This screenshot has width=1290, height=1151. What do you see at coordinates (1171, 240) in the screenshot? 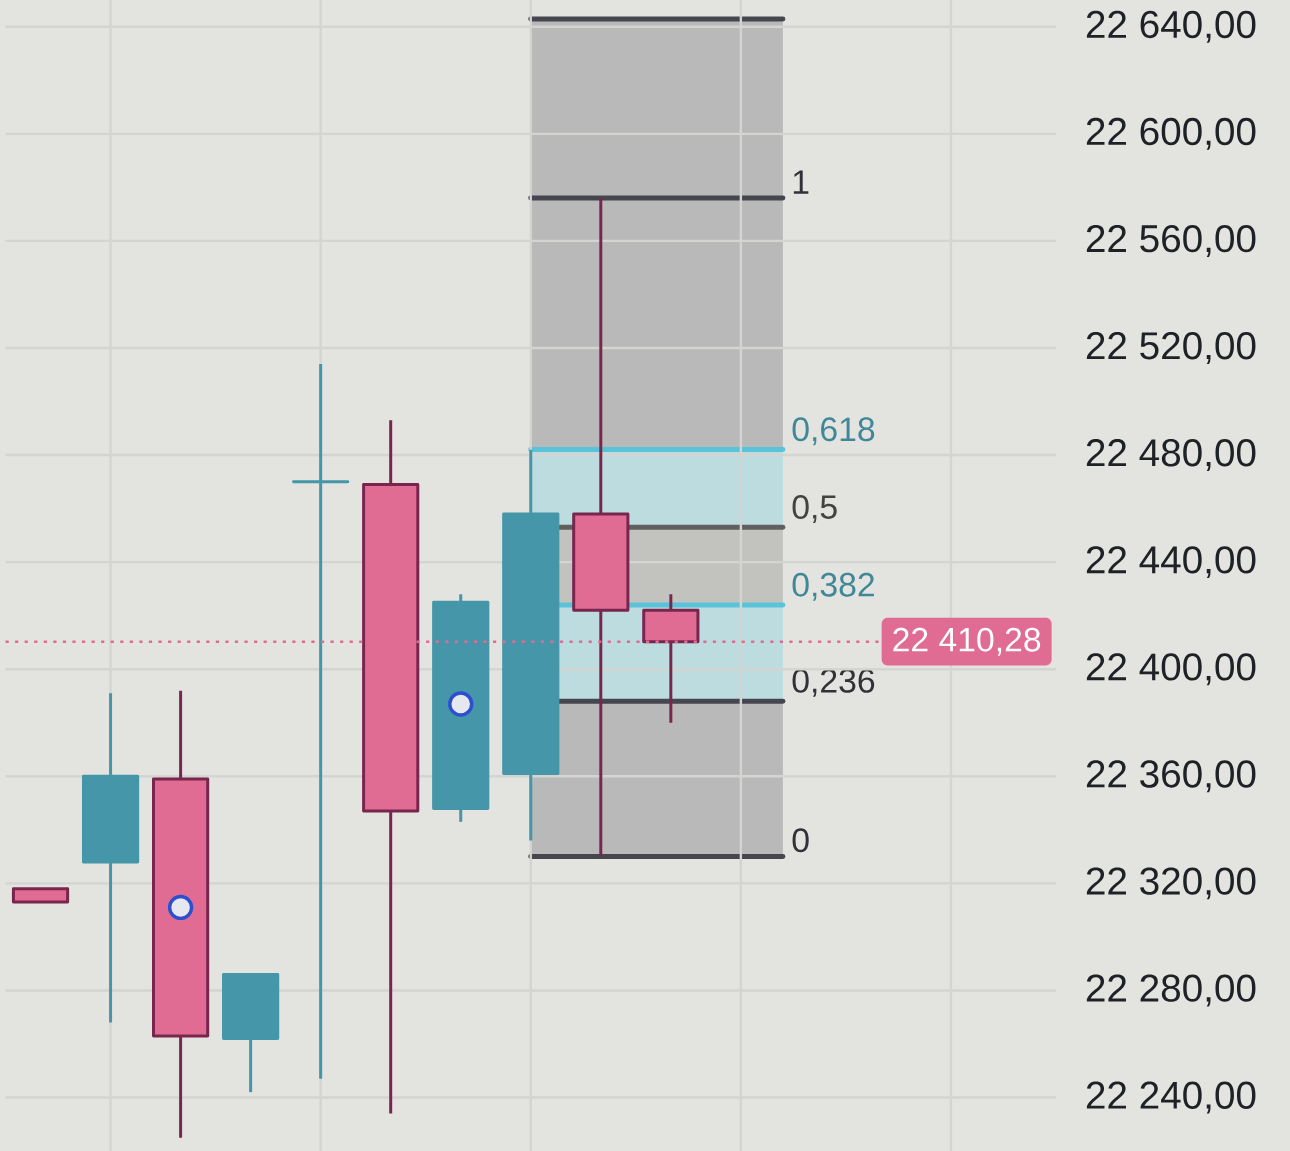
I see `y-tick-label: 22 560,00` at bounding box center [1171, 240].